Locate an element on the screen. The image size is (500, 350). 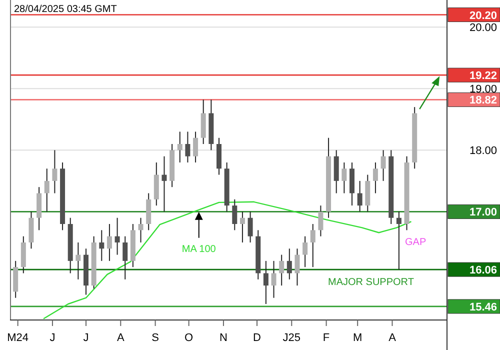
y-tick-label: 18.00 is located at coordinates (483, 151).